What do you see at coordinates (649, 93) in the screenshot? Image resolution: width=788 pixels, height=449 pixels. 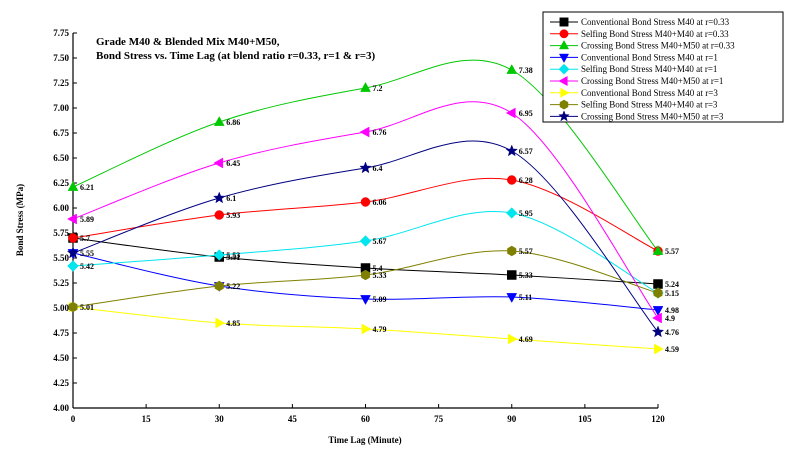 I see `legend-label: Conventional Bond Stress M40 at r=3` at bounding box center [649, 93].